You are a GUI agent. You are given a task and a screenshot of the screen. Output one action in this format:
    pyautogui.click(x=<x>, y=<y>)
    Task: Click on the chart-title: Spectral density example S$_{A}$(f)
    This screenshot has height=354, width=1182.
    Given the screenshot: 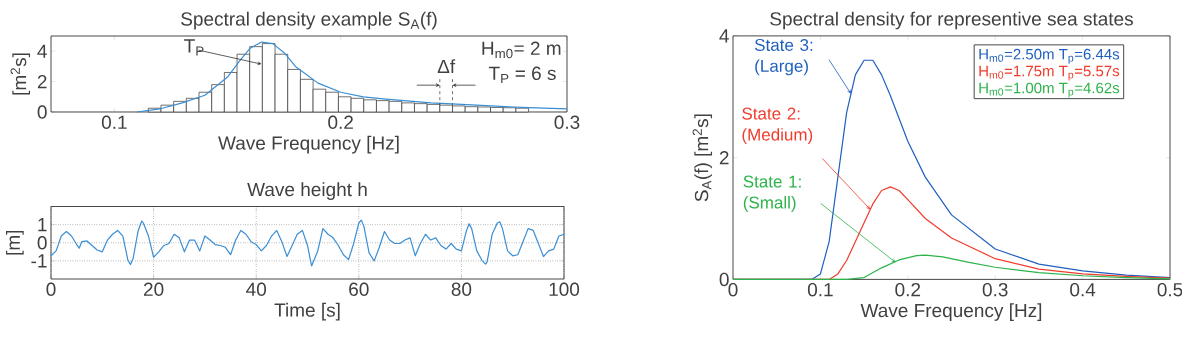 What is the action you would take?
    pyautogui.click(x=309, y=20)
    